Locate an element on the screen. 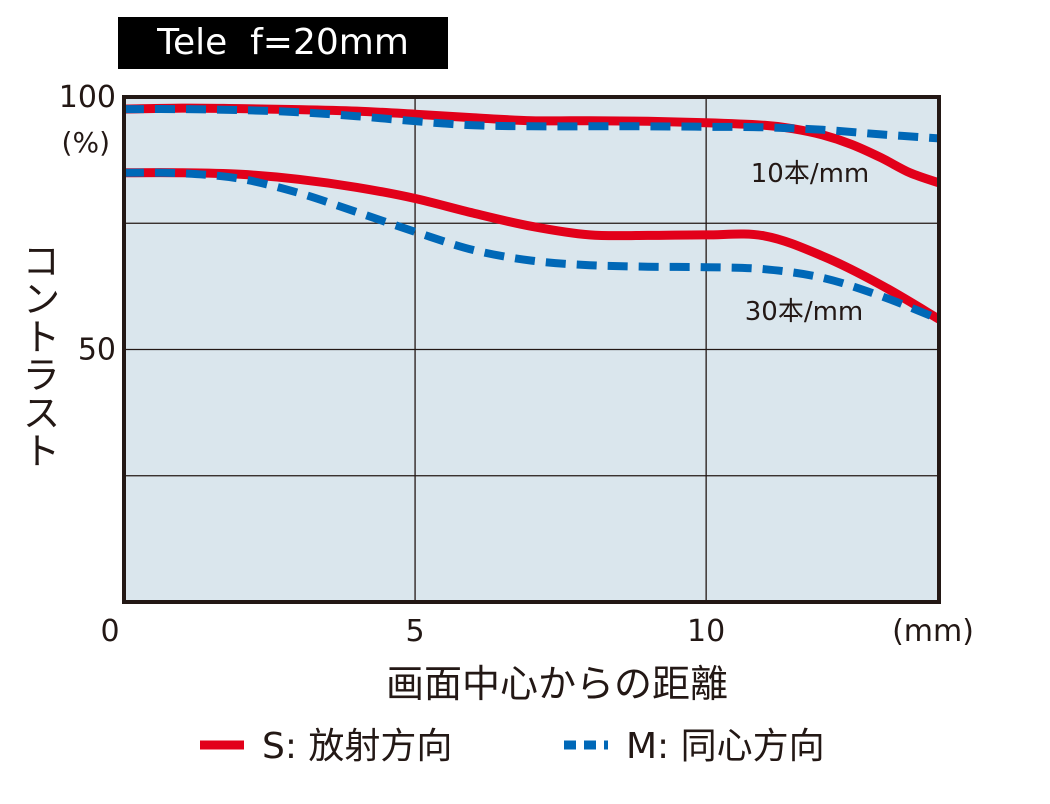  y-tick-label-100: 100 is located at coordinates (87, 97).